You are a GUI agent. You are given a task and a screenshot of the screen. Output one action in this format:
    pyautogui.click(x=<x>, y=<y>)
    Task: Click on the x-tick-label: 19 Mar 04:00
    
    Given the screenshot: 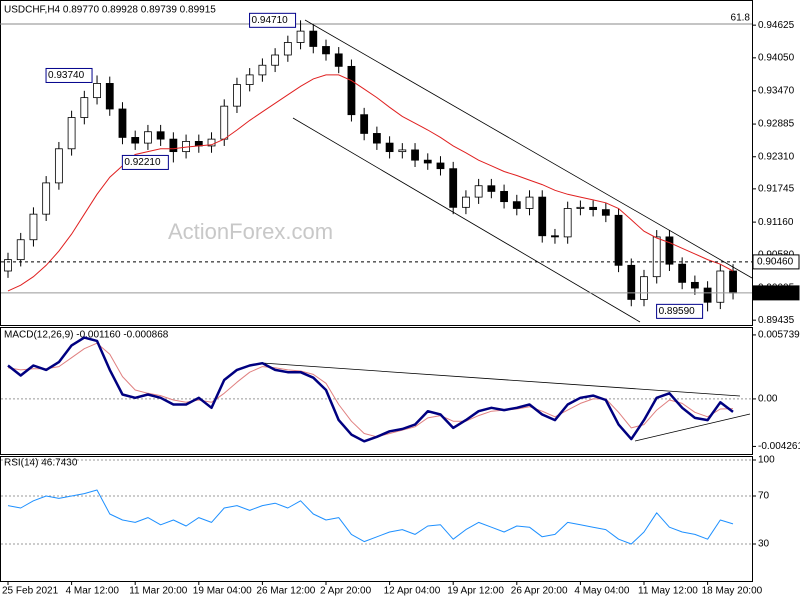 What is the action you would take?
    pyautogui.click(x=222, y=591)
    